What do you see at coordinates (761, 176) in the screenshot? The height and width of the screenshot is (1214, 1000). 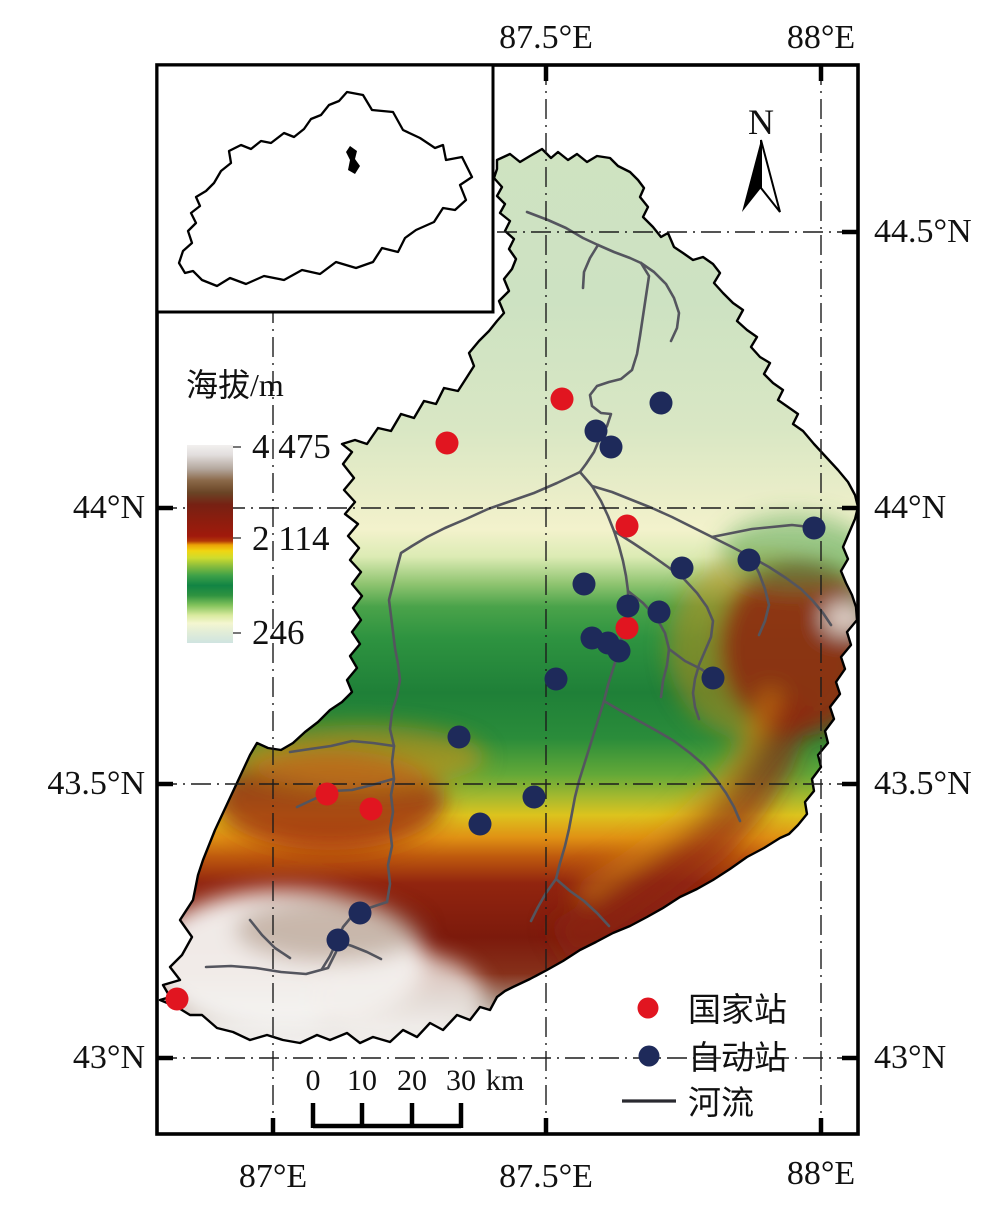 I see `north-arrow-icon` at bounding box center [761, 176].